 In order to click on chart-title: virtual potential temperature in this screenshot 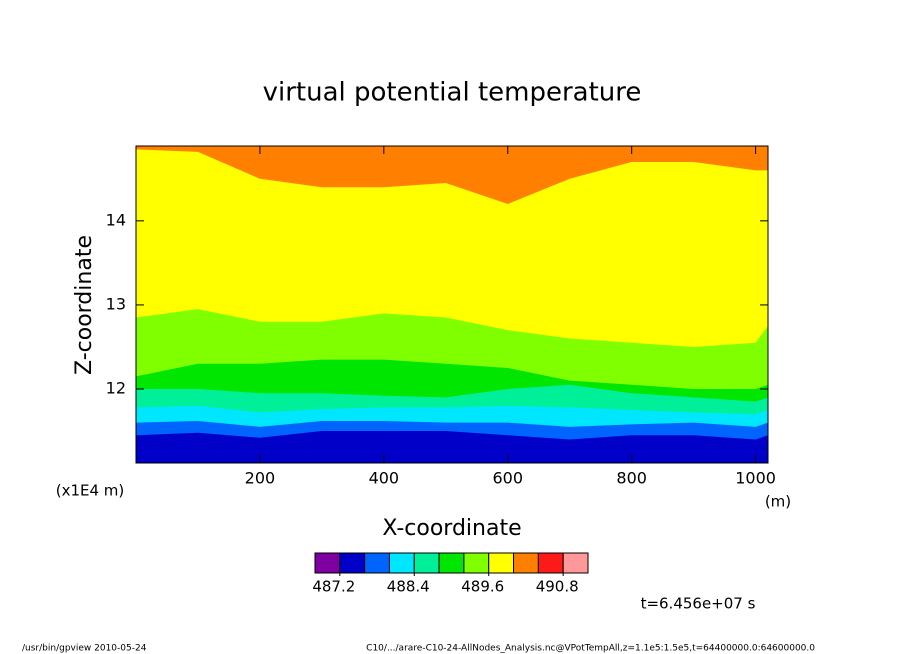, I will do `click(452, 93)`.